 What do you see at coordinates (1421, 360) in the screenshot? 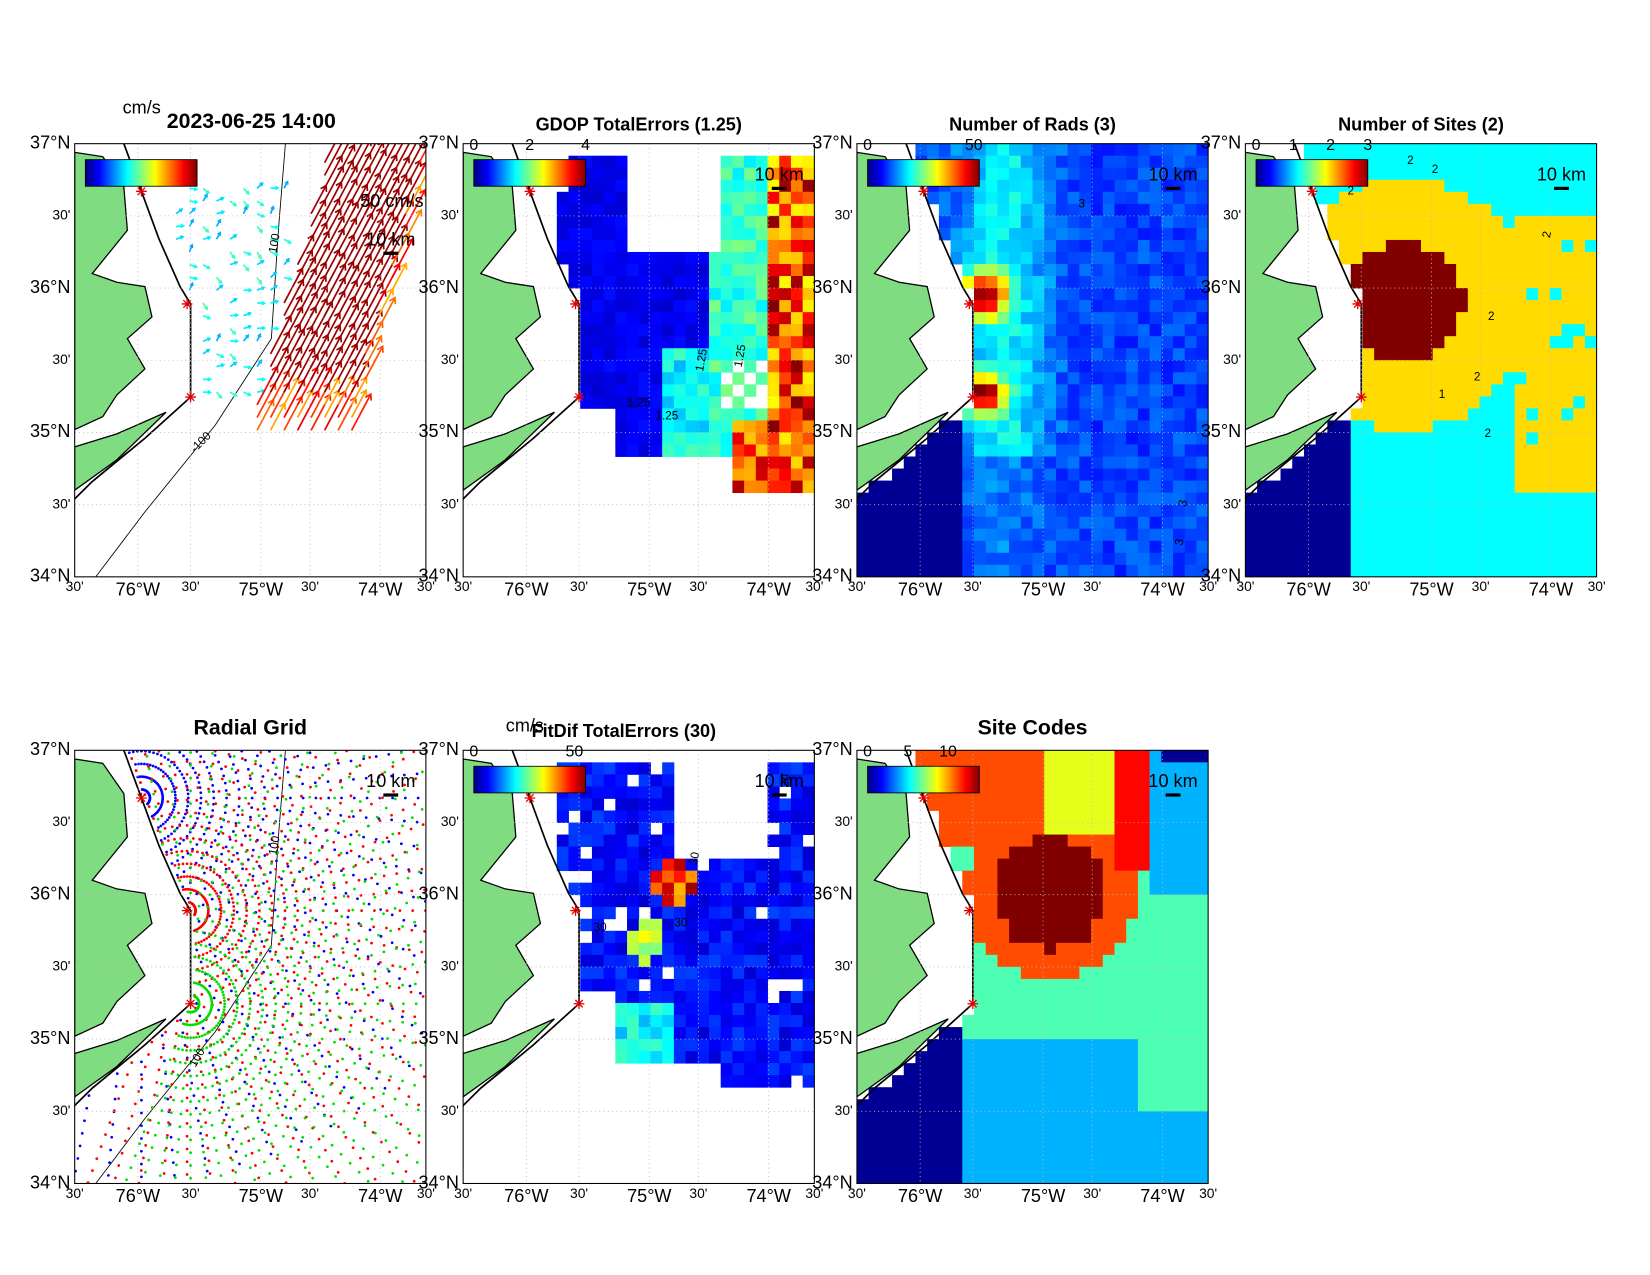
I see `axes-frame` at bounding box center [1421, 360].